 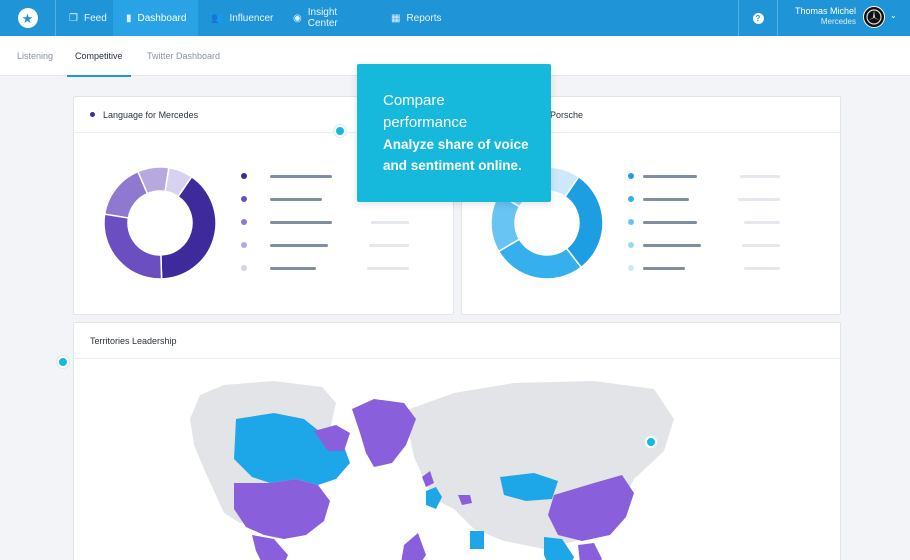 I want to click on people-icon: 👥, so click(x=217, y=18).